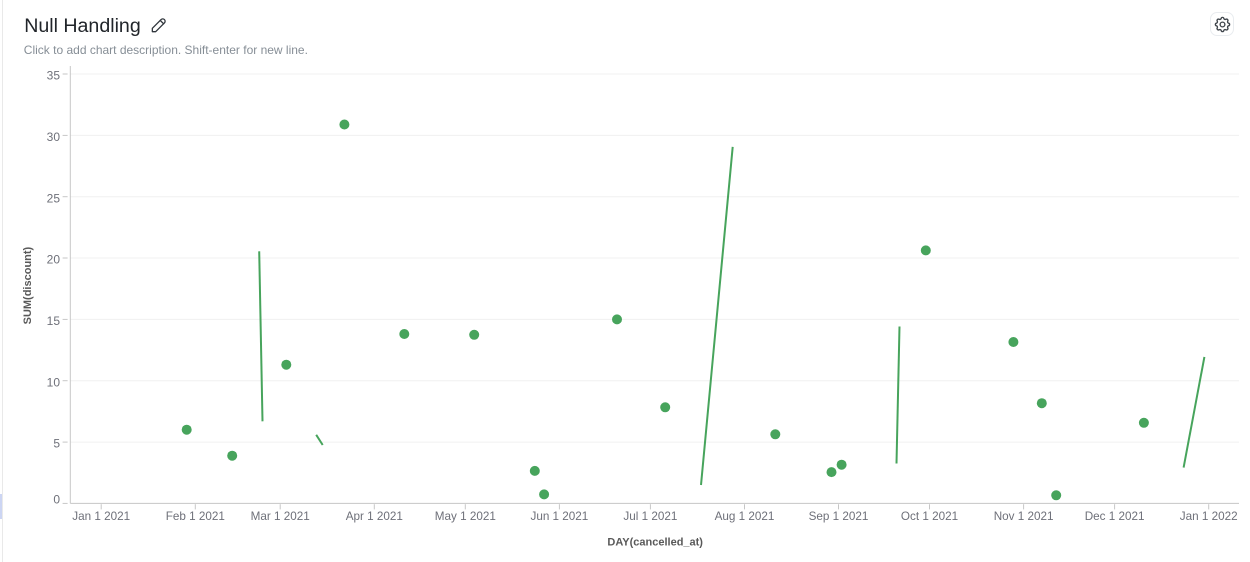 This screenshot has height=562, width=1250. What do you see at coordinates (101, 516) in the screenshot?
I see `svg-text: Jan 1 2021` at bounding box center [101, 516].